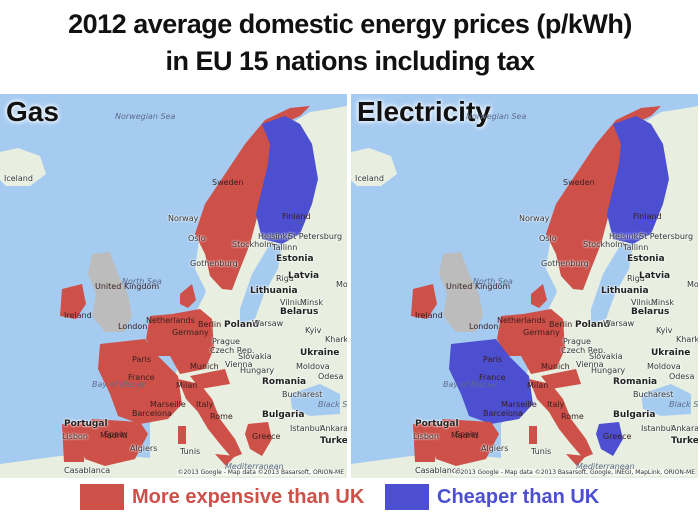  What do you see at coordinates (299, 312) in the screenshot?
I see `map-label-belarus: Belarus` at bounding box center [299, 312].